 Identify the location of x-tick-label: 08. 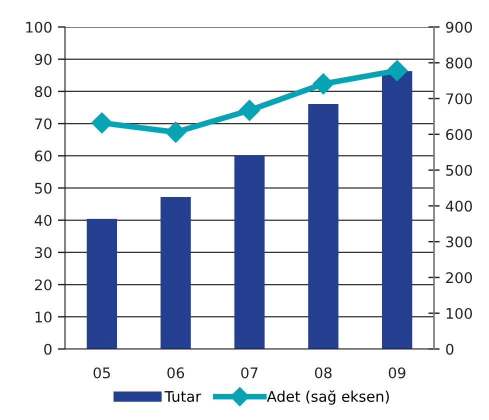
(323, 372).